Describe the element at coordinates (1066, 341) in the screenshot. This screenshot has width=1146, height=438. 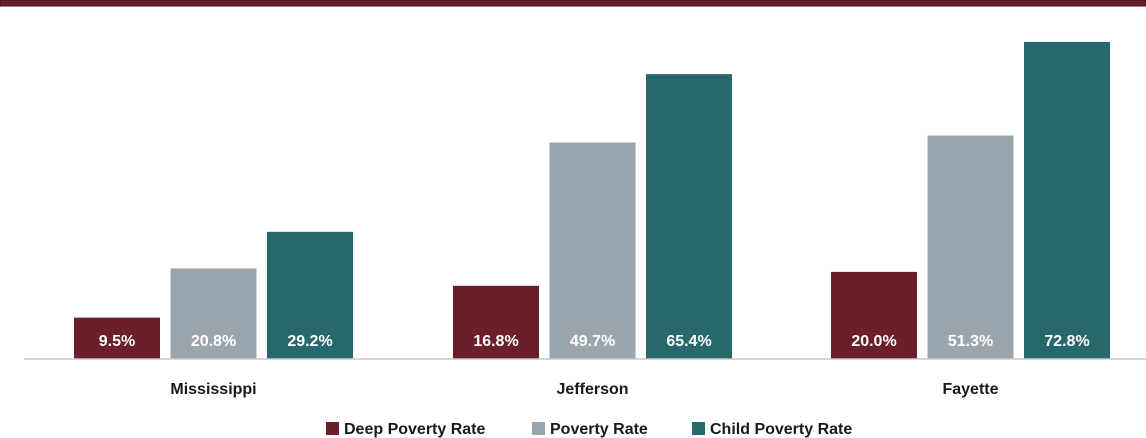
I see `value-label-fayette-2: 72.8%` at that location.